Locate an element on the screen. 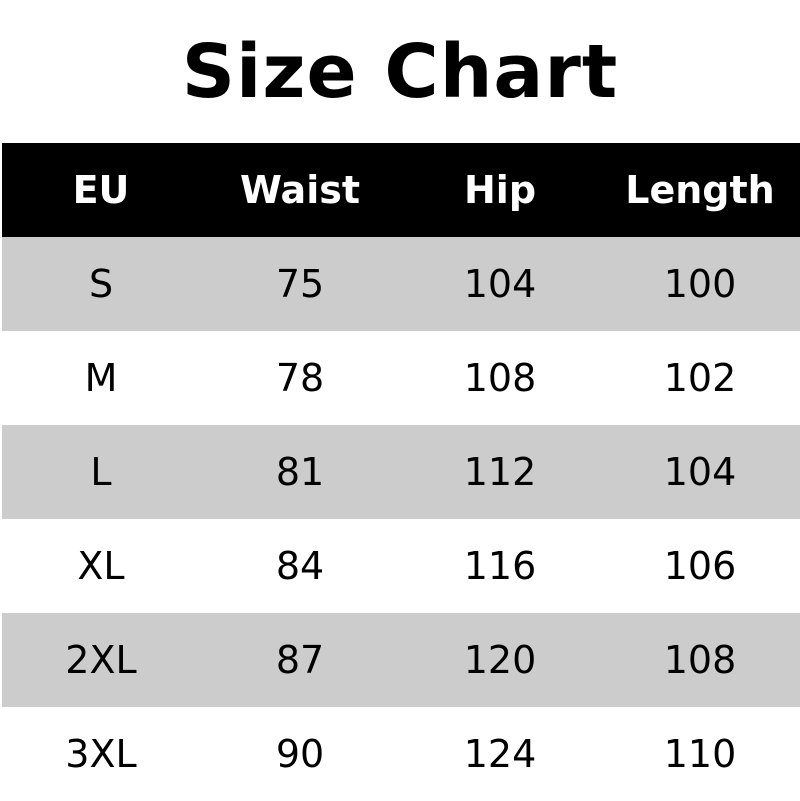  page-title: Size Chart is located at coordinates (400, 71).